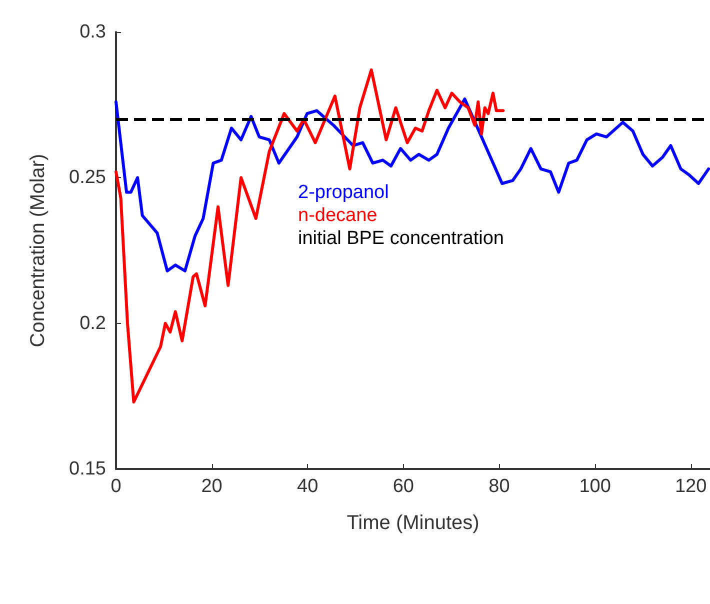 The width and height of the screenshot is (710, 604). I want to click on y-tick-label: 0.3, so click(93, 32).